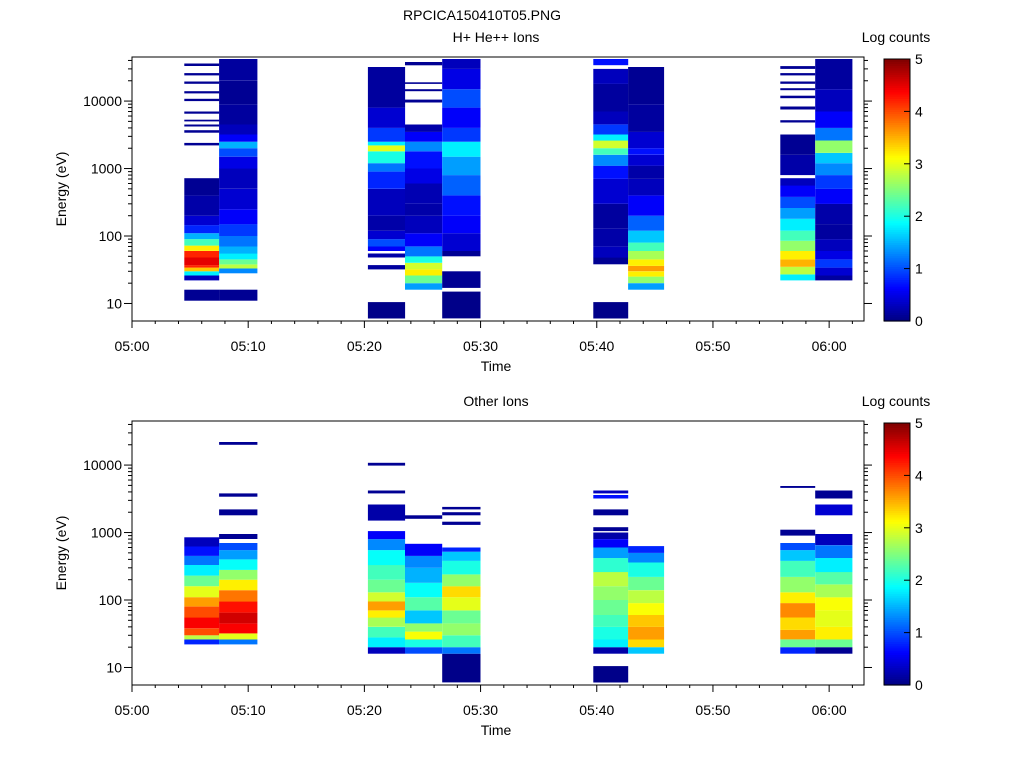 The height and width of the screenshot is (768, 1024). Describe the element at coordinates (919, 321) in the screenshot. I see `colorbar-tick-label: 0` at that location.